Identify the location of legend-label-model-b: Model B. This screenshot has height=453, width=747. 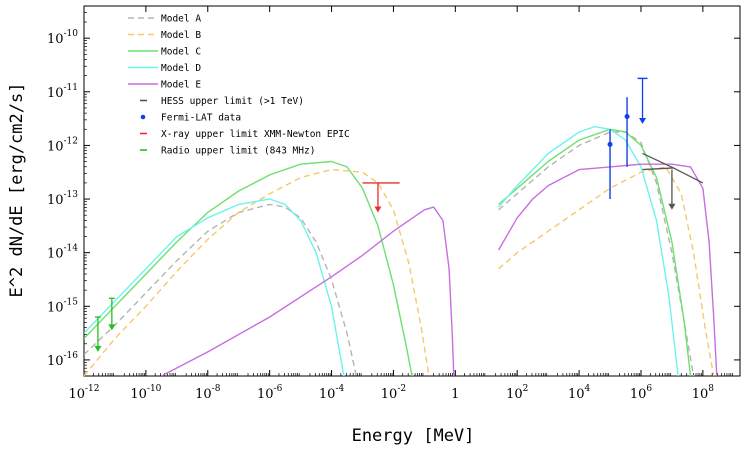
(181, 35).